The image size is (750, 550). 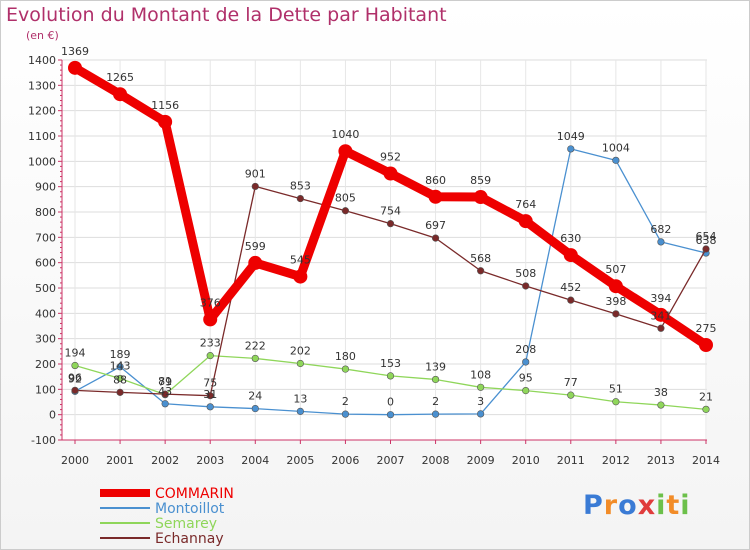 I want to click on data-label: 75, so click(x=210, y=383).